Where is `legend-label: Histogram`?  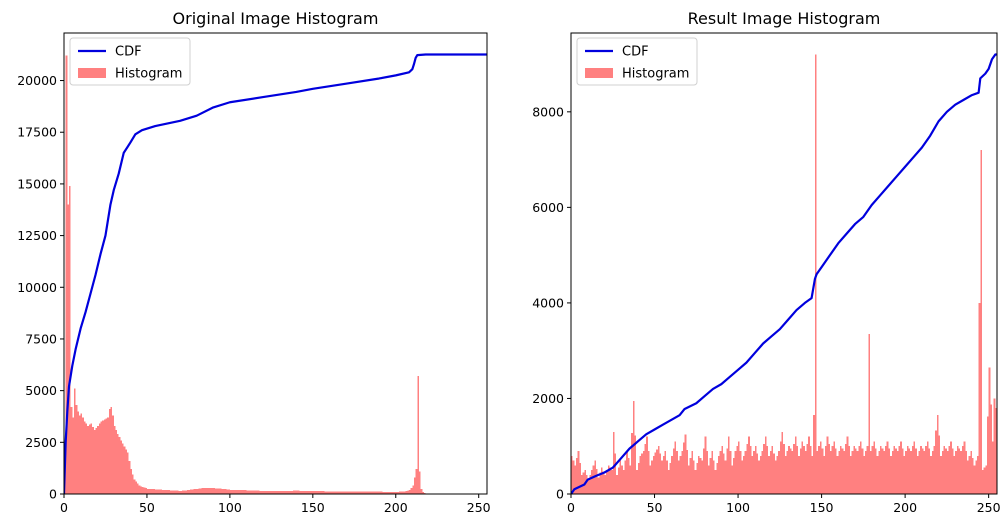 legend-label: Histogram is located at coordinates (148, 74).